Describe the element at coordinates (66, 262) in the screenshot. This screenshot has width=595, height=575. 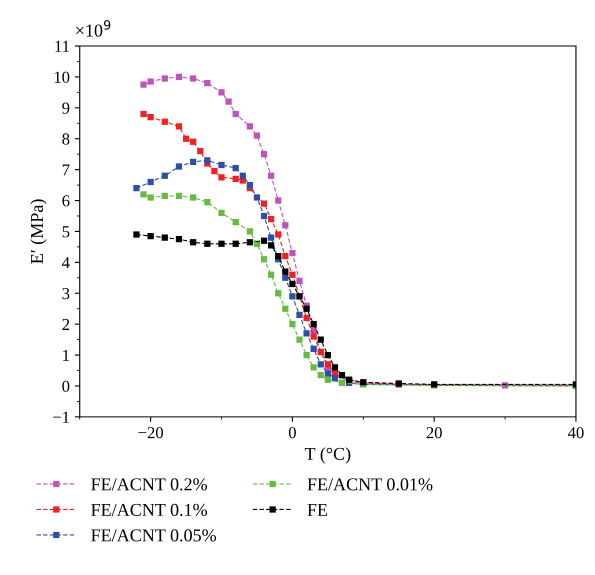
I see `y-tick-label: 4` at that location.